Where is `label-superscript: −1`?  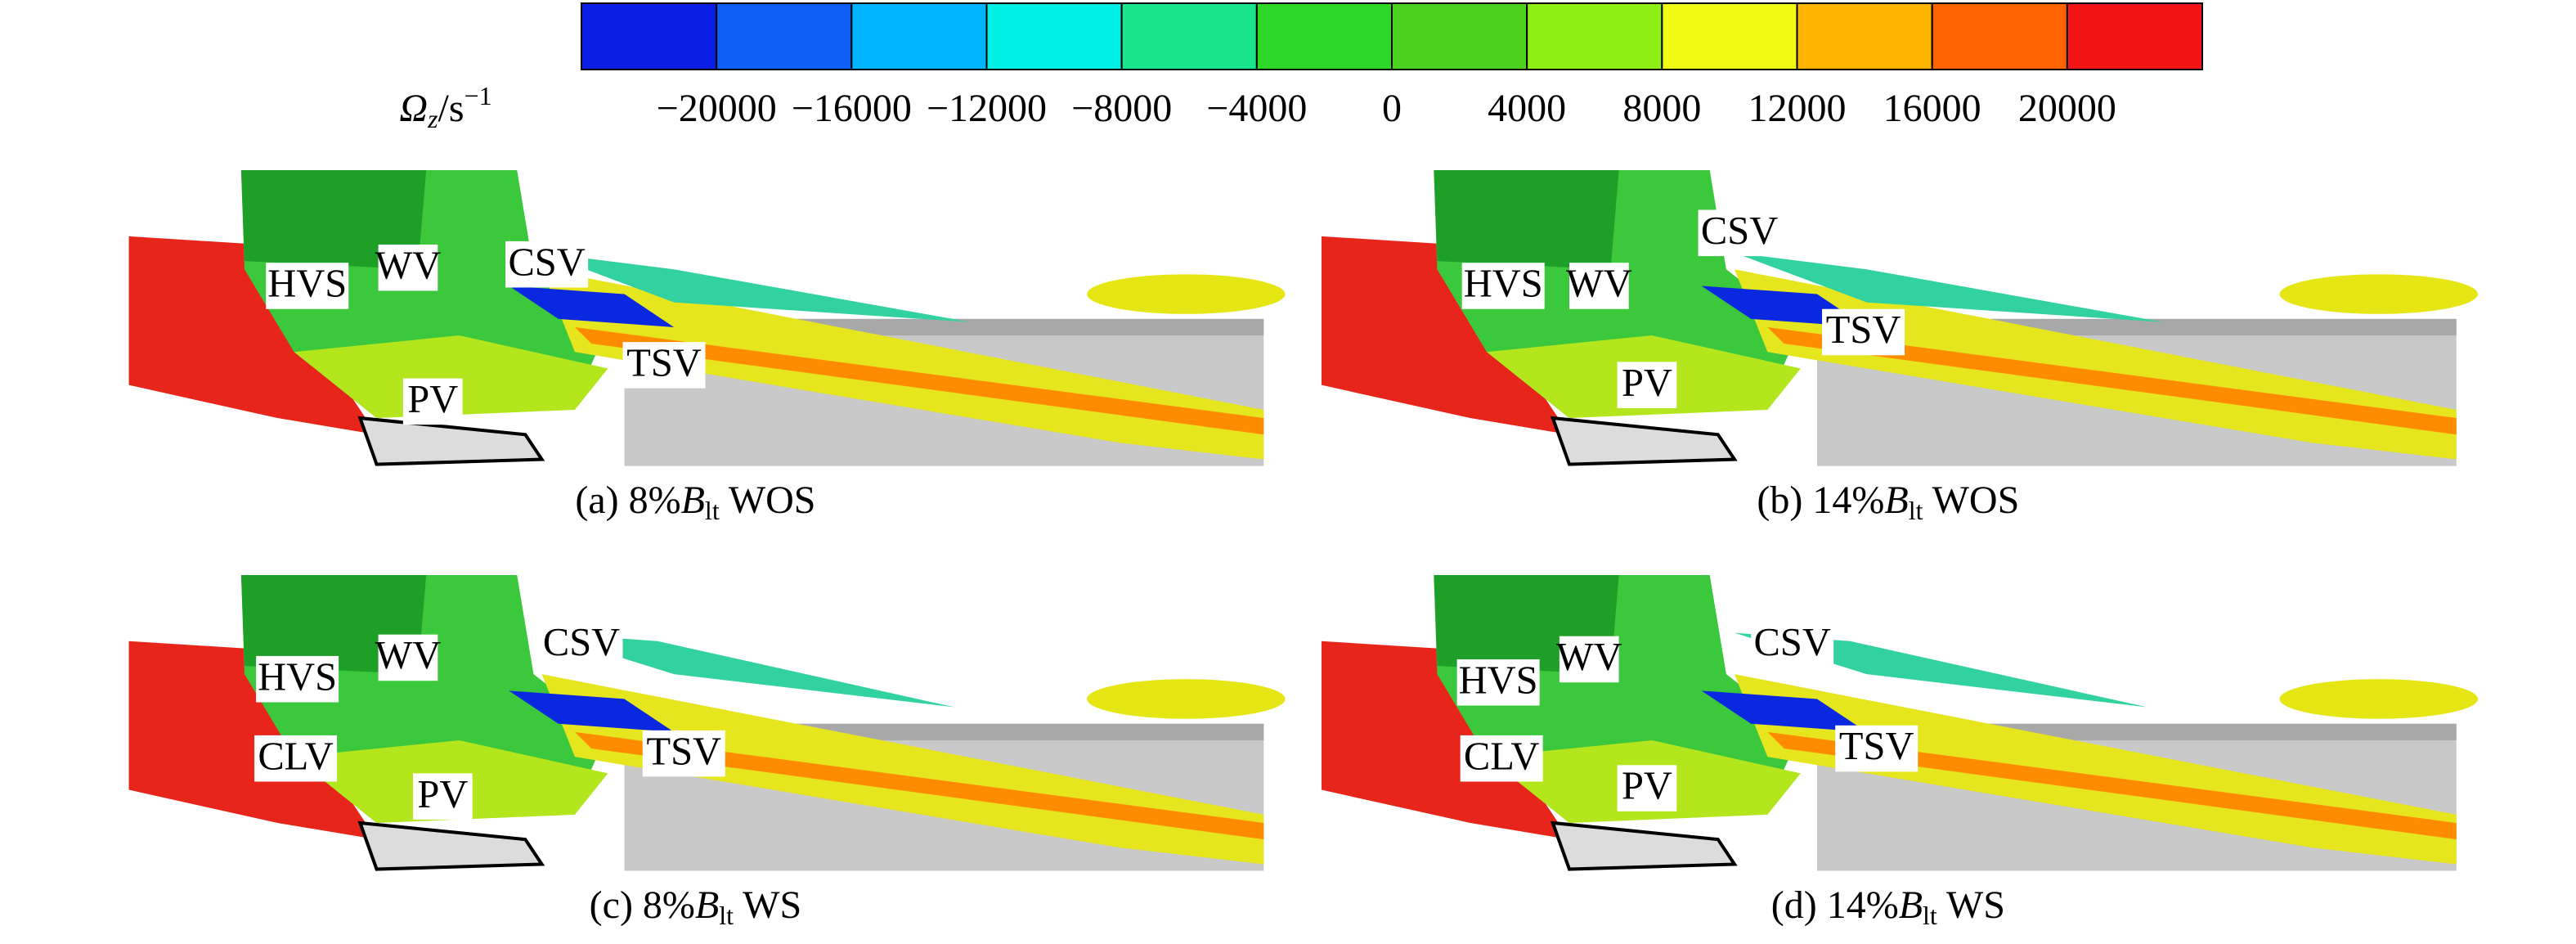
label-superscript: −1 is located at coordinates (478, 95).